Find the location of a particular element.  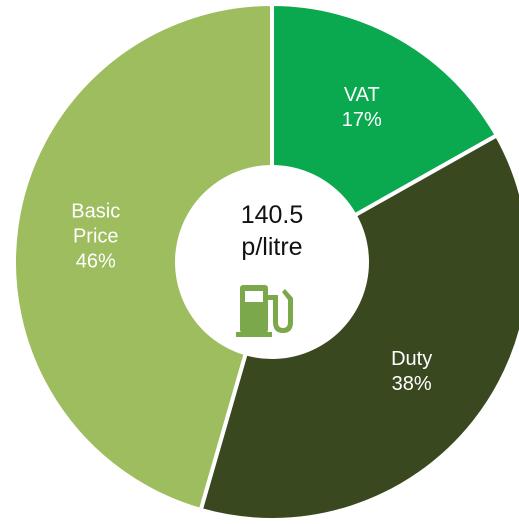

category-label: Duty is located at coordinates (412, 359).